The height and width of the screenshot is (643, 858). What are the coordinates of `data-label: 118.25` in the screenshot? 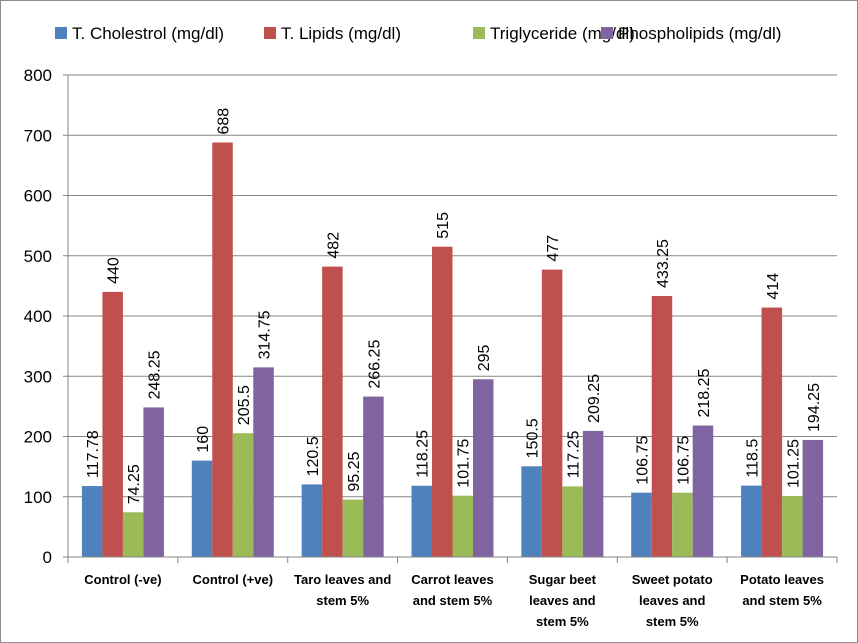 It's located at (423, 454).